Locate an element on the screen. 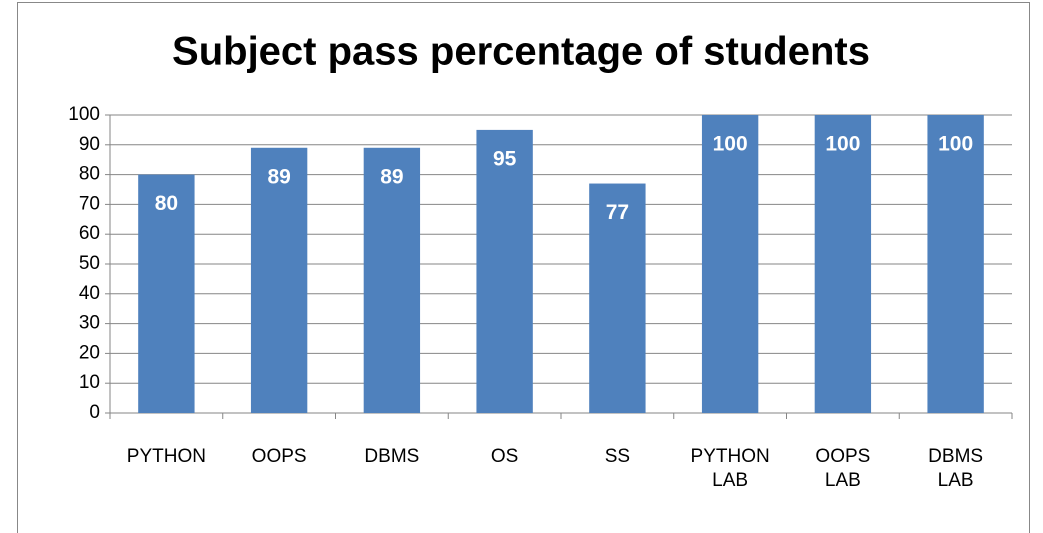  data-label: 77 is located at coordinates (617, 212).